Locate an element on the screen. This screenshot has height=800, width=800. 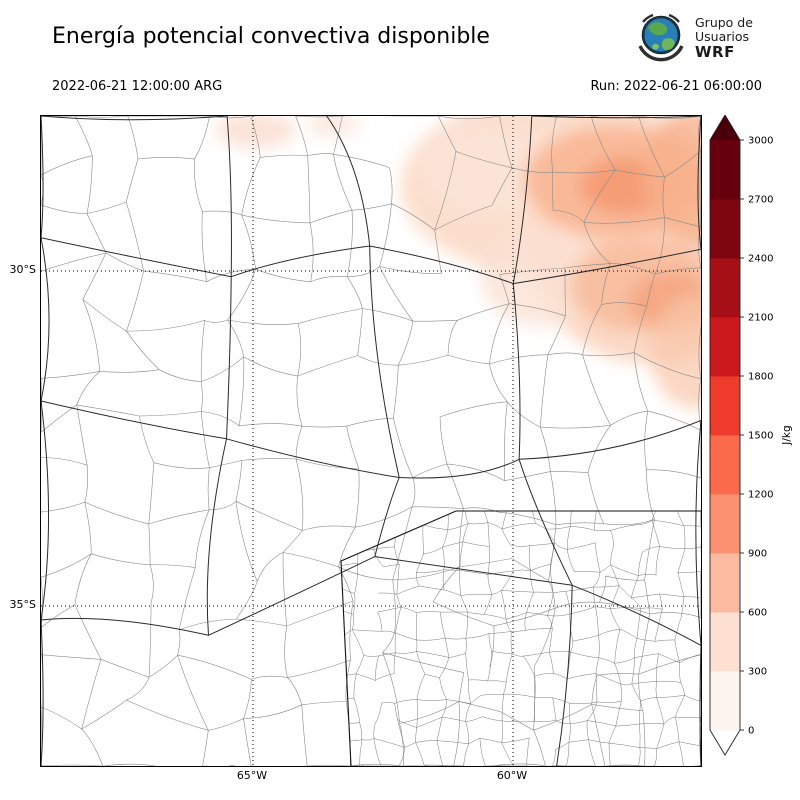
colorbar-tick-label: 2700 is located at coordinates (760, 200).